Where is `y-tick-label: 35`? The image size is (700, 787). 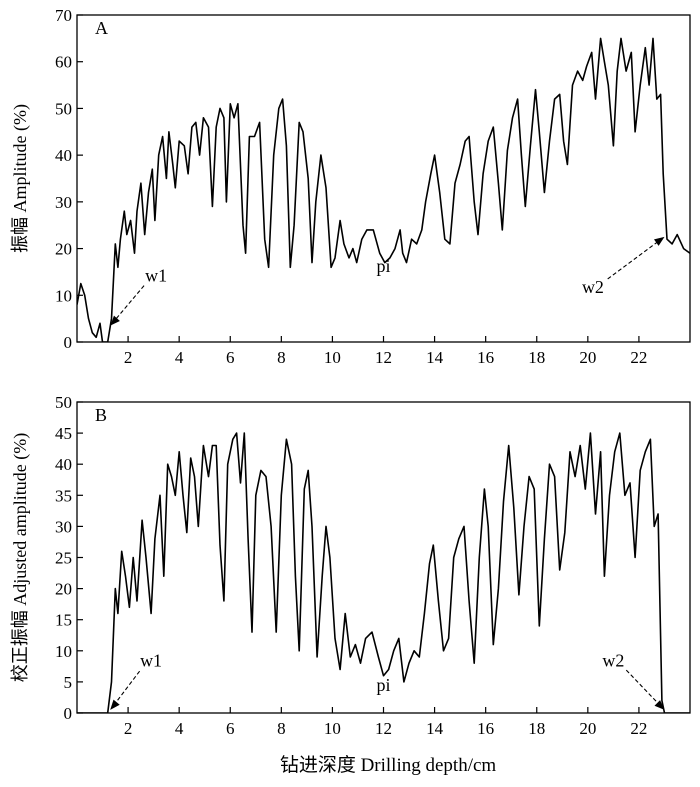 y-tick-label: 35 is located at coordinates (63, 495).